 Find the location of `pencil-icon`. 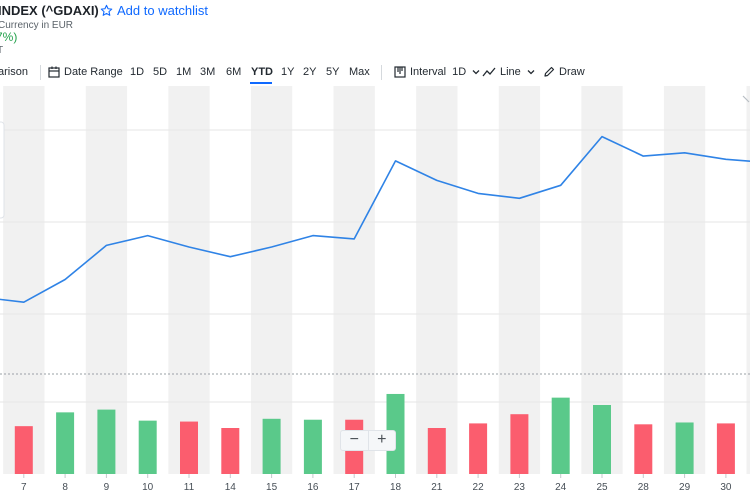

pencil-icon is located at coordinates (549, 71).